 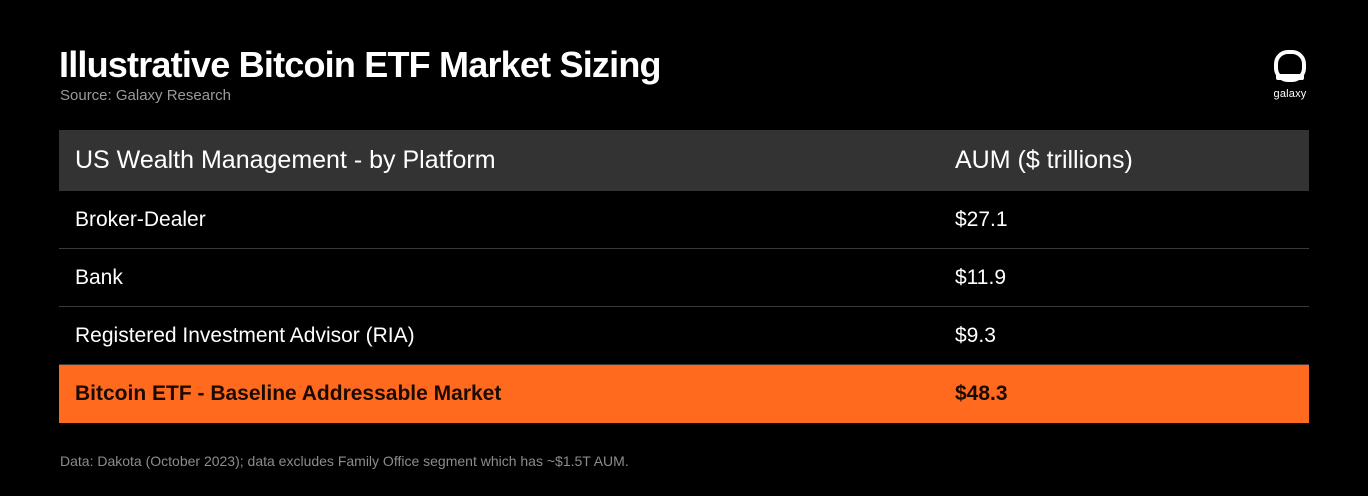 What do you see at coordinates (140, 219) in the screenshot?
I see `row-label: Broker-Dealer` at bounding box center [140, 219].